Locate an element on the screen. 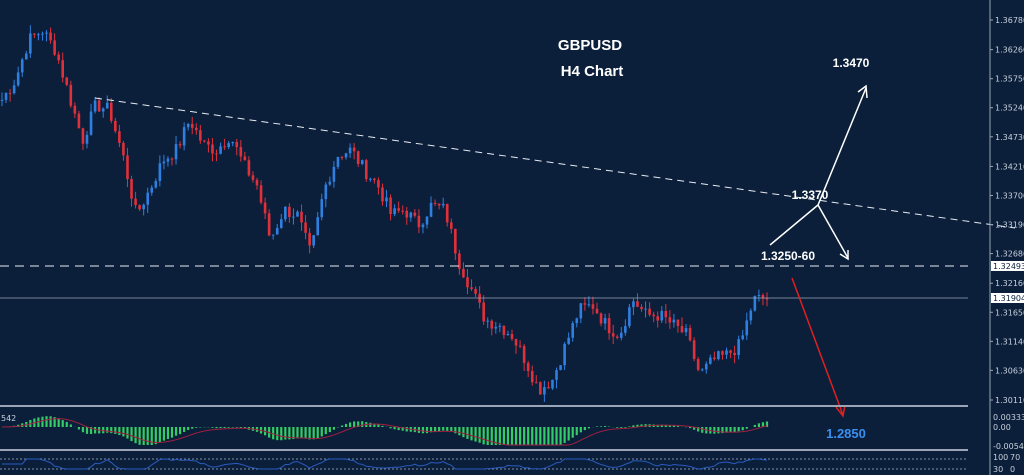 This screenshot has height=475, width=1024. macd-tick: 0.00 is located at coordinates (1002, 427).